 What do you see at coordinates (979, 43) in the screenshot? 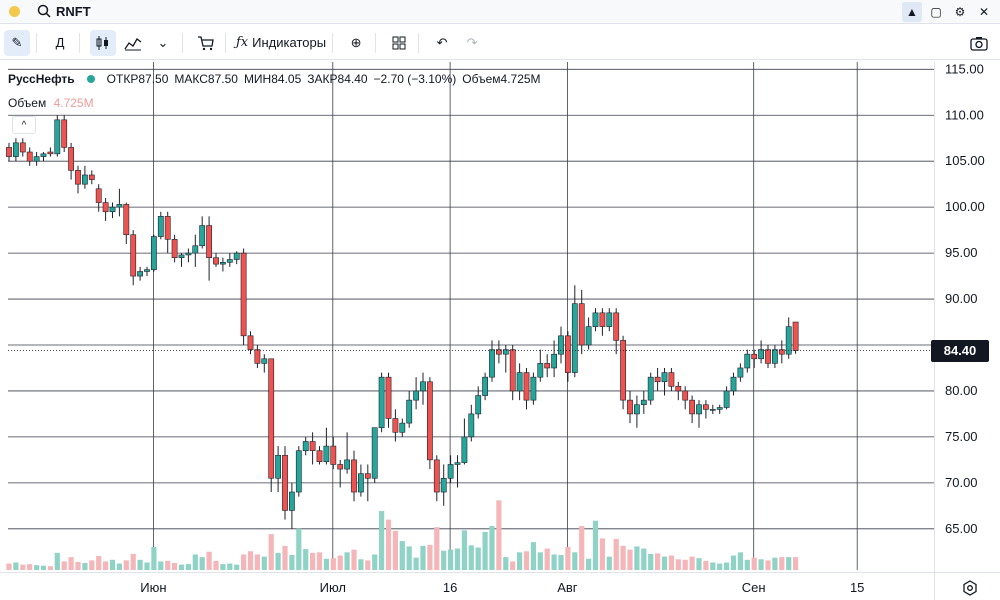
I see `camera-icon` at bounding box center [979, 43].